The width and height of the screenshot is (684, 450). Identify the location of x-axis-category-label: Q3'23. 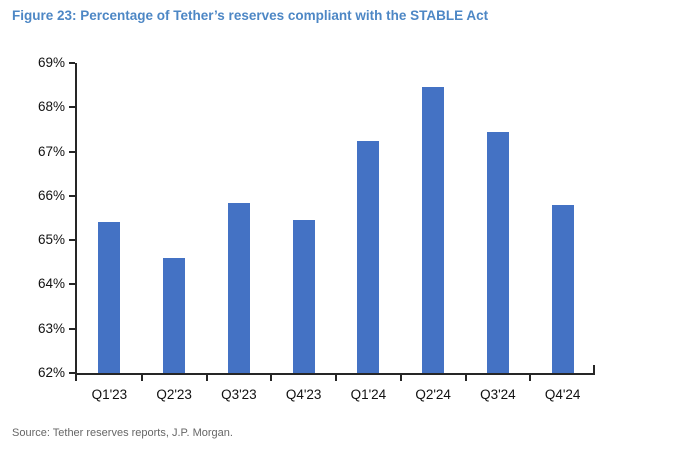
(239, 394).